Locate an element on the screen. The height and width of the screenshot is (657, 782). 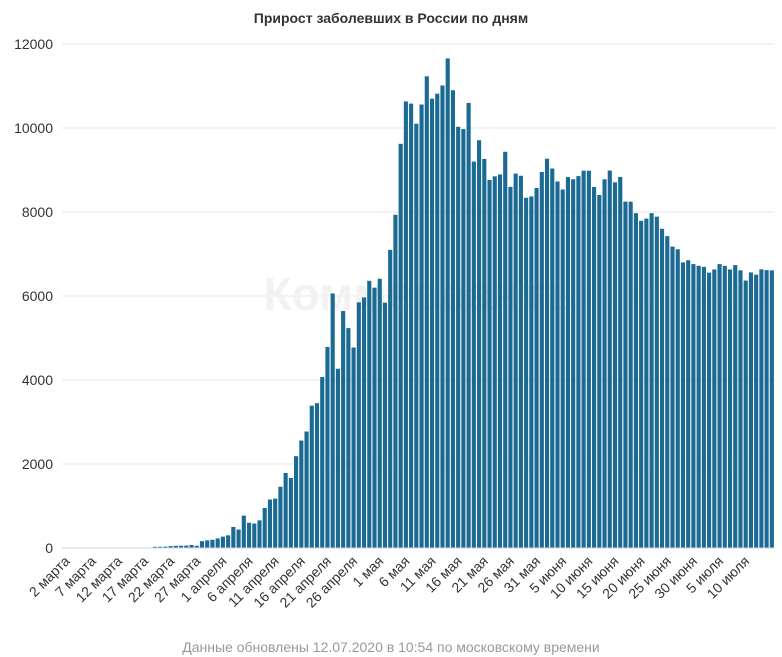
y-tick-label: 4000 is located at coordinates (37, 380).